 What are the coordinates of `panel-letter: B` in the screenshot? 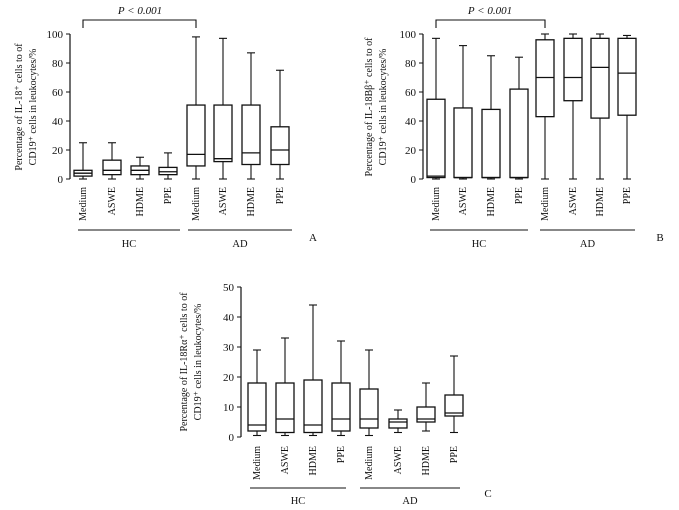 It's located at (659, 238).